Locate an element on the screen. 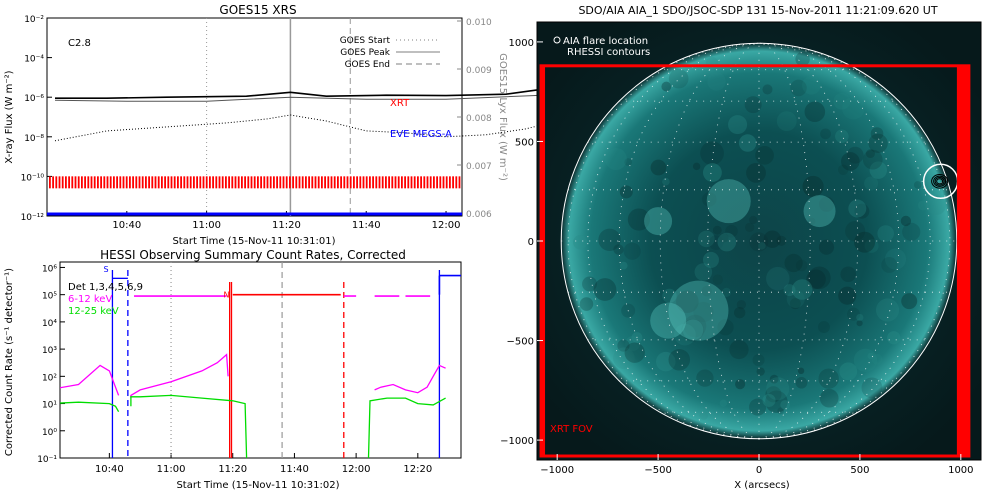  rhessi-contour is located at coordinates (940, 181).